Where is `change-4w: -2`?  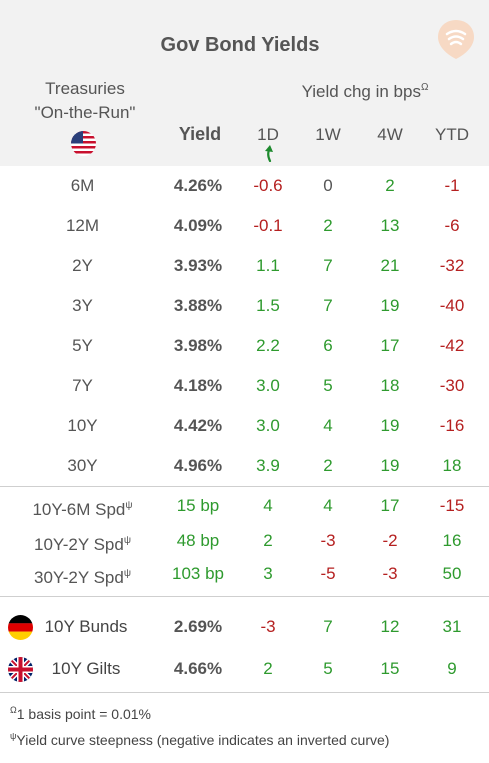 change-4w: -2 is located at coordinates (390, 540).